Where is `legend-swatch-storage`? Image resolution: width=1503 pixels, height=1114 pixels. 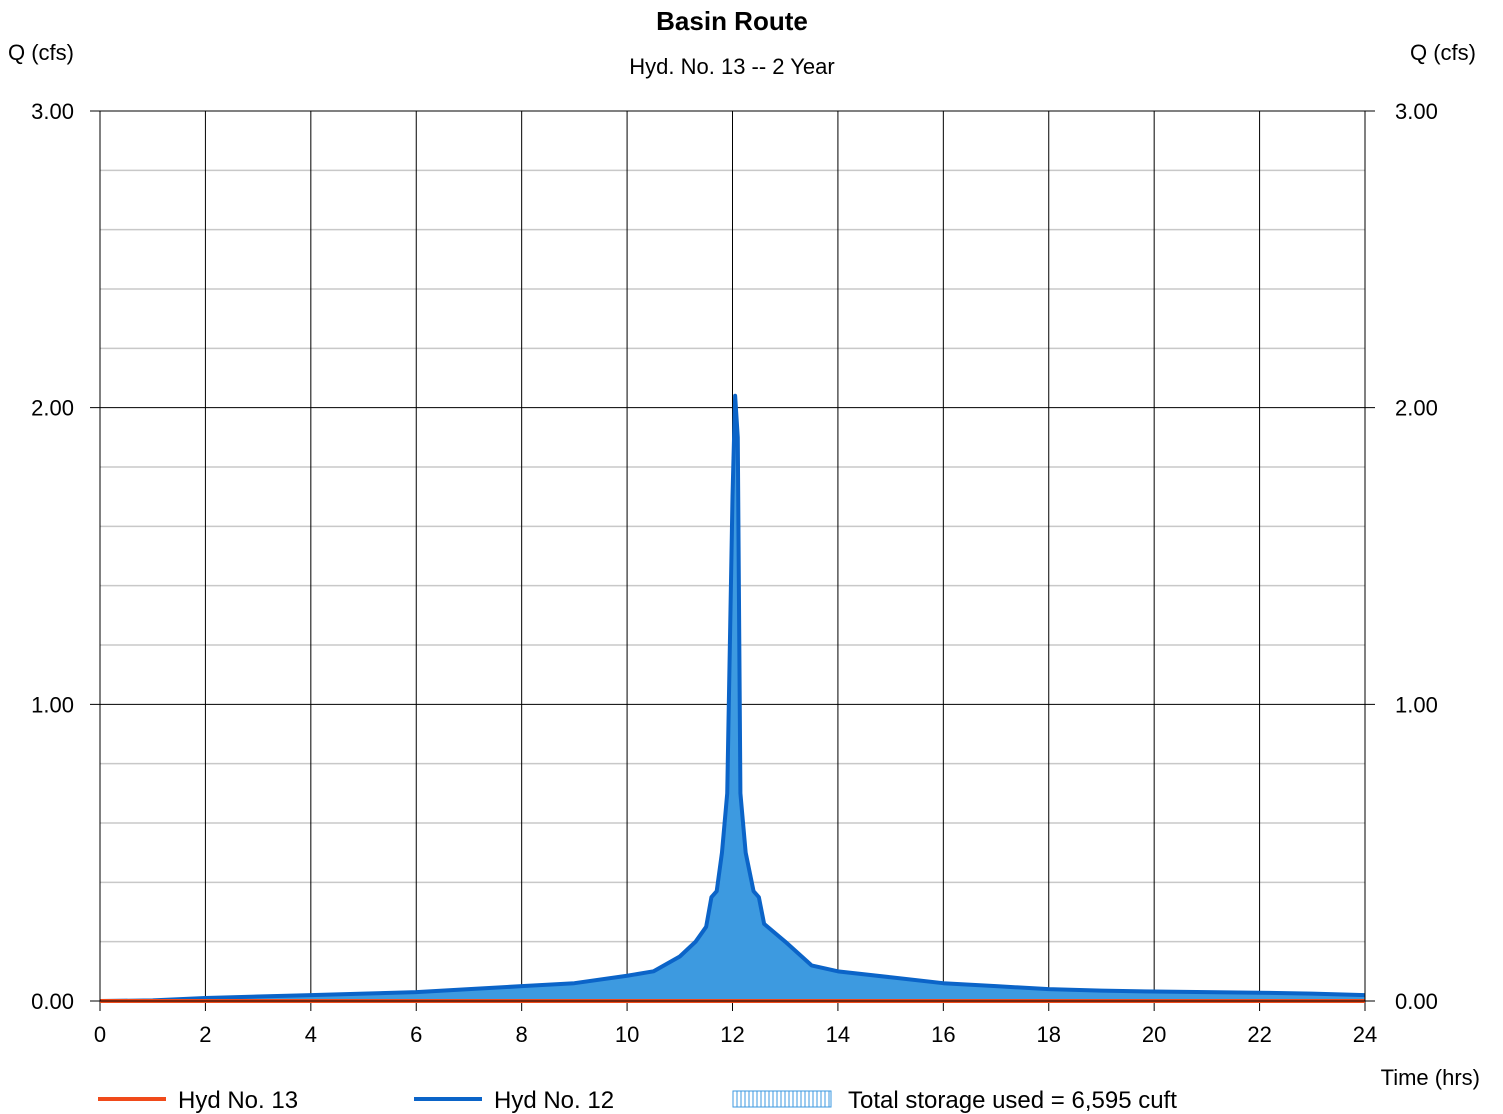
legend-swatch-storage is located at coordinates (782, 1099).